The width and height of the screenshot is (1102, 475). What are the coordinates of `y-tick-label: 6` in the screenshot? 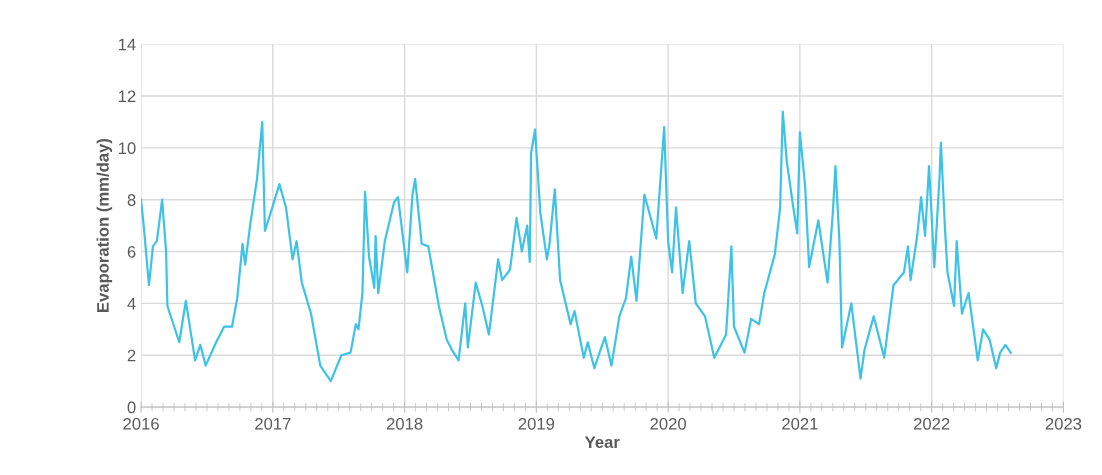 It's located at (131, 251).